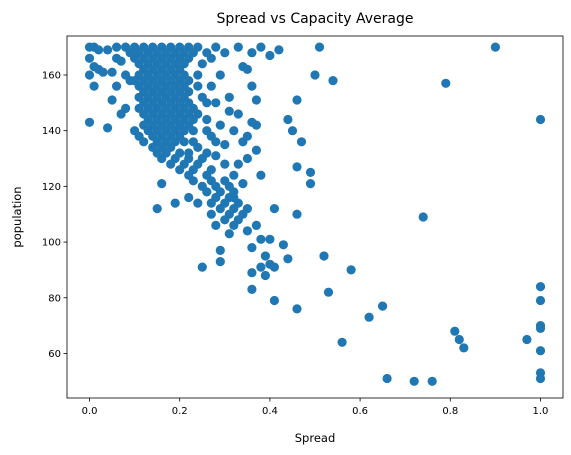 Image resolution: width=571 pixels, height=455 pixels. What do you see at coordinates (360, 411) in the screenshot?
I see `x-tick-label: 0.6` at bounding box center [360, 411].